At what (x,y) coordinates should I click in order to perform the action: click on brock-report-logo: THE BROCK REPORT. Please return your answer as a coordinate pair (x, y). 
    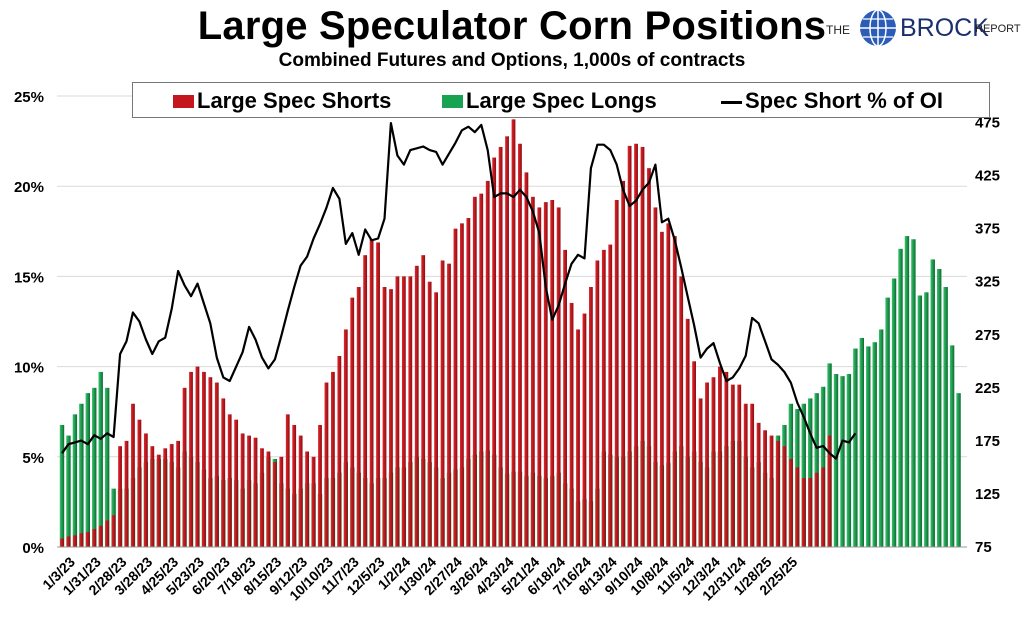
    Looking at the image, I should click on (923, 28).